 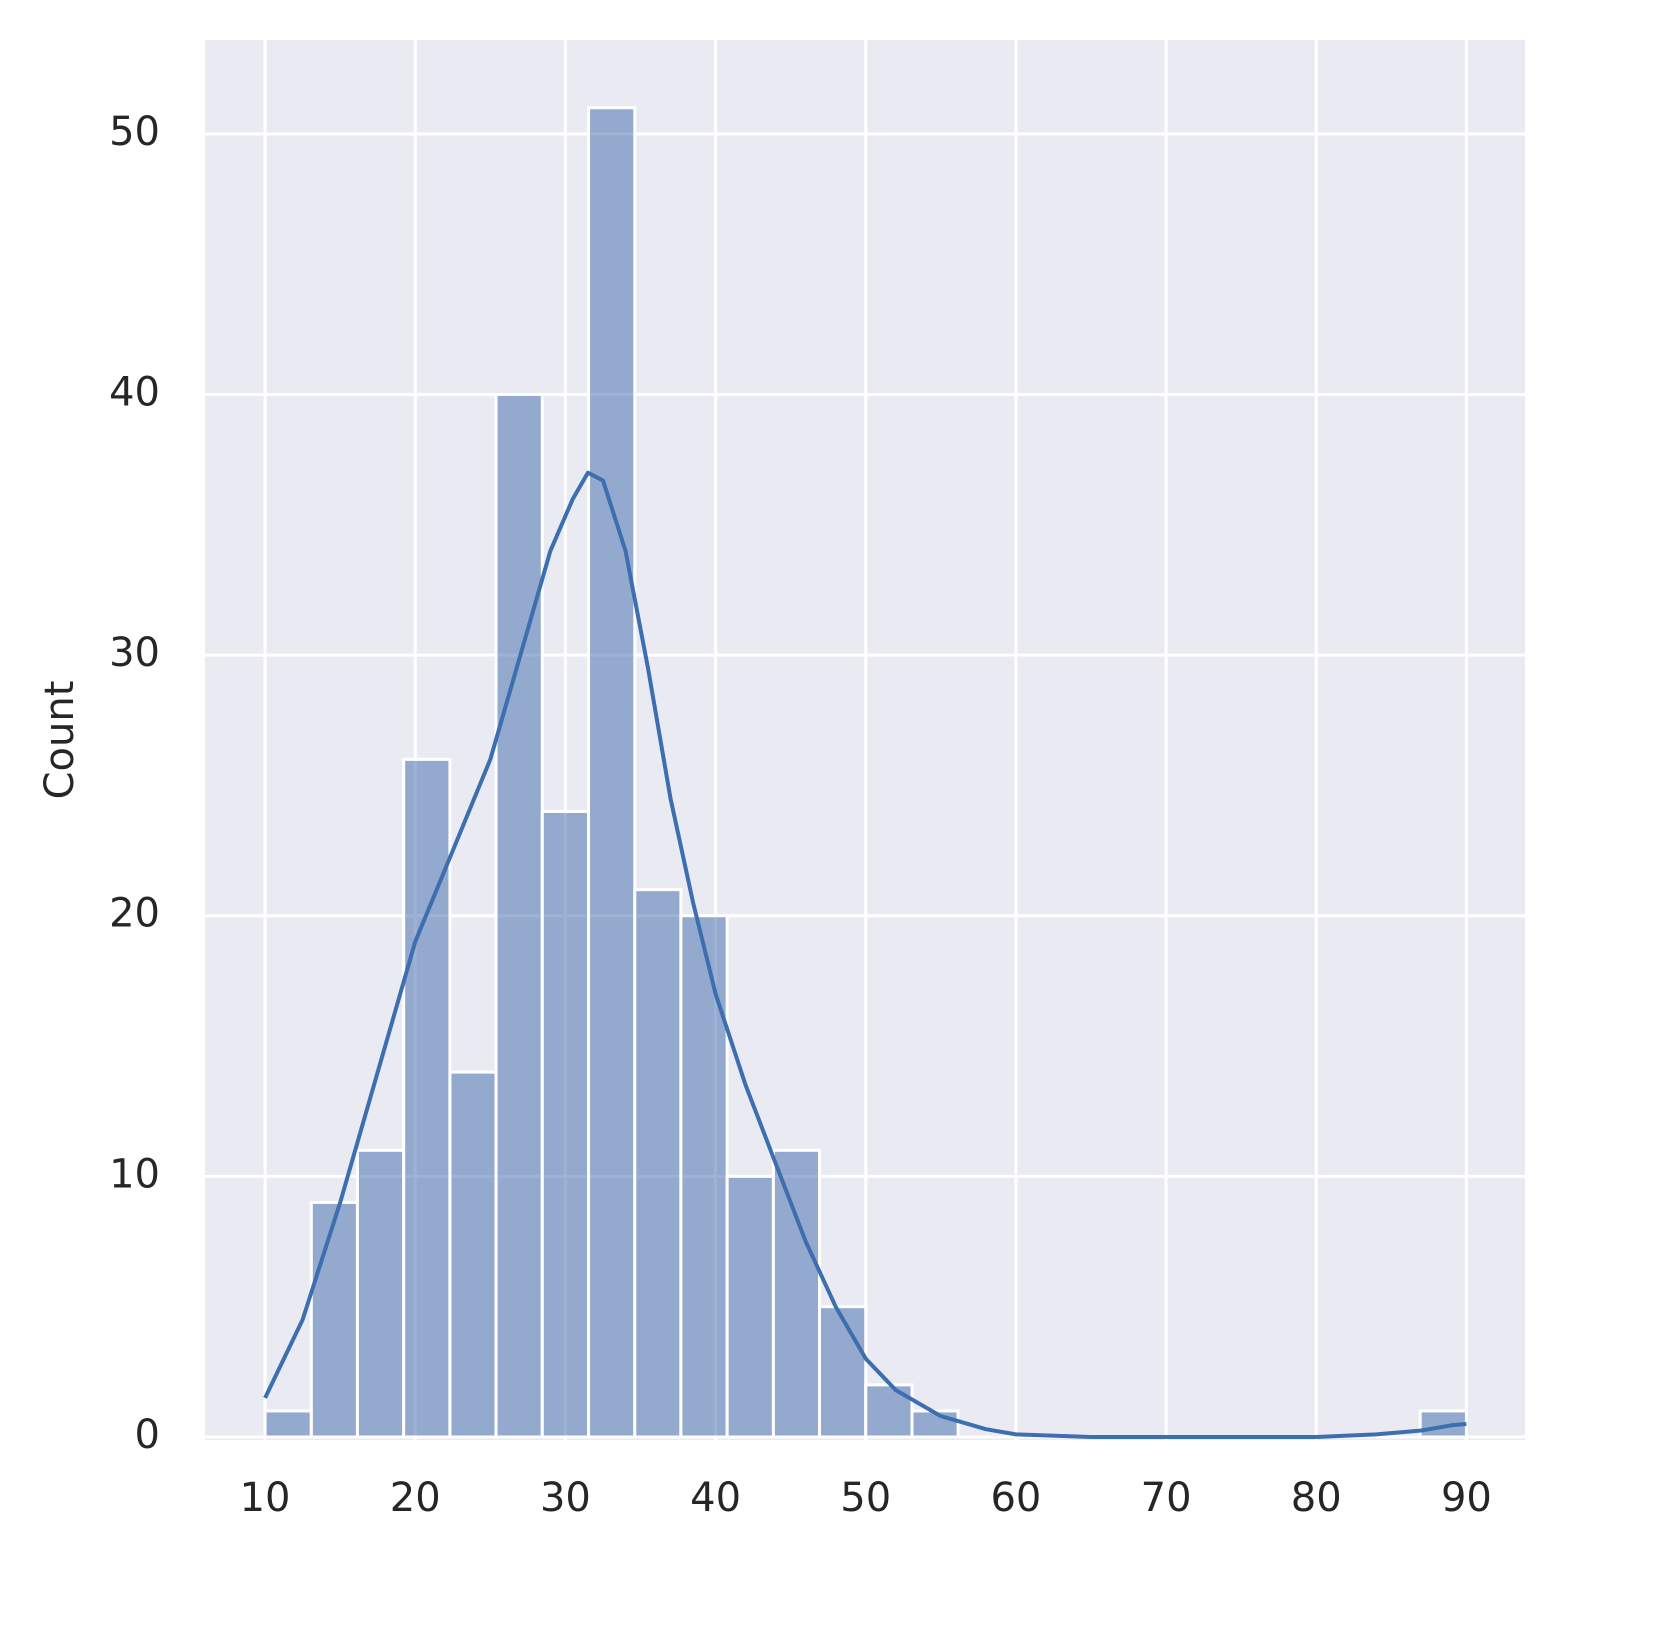 I want to click on y-tick-label: 10, so click(x=134, y=1174).